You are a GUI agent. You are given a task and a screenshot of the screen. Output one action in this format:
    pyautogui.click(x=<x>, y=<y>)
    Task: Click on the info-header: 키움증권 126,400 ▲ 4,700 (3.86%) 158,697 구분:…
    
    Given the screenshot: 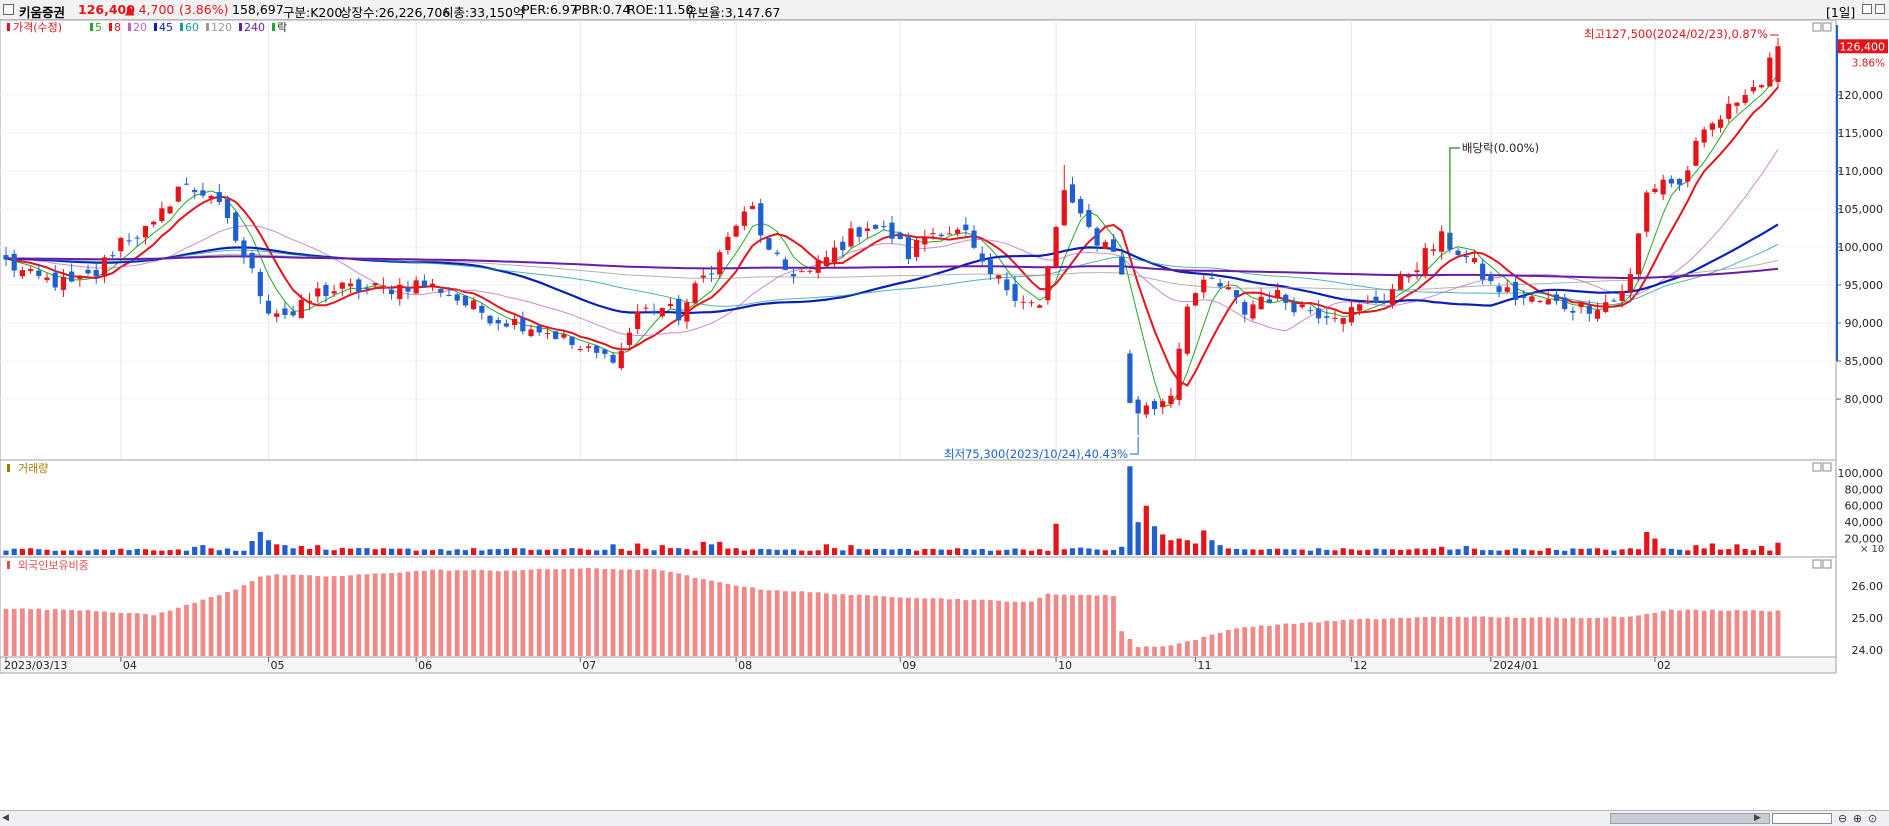 What is the action you would take?
    pyautogui.click(x=944, y=10)
    